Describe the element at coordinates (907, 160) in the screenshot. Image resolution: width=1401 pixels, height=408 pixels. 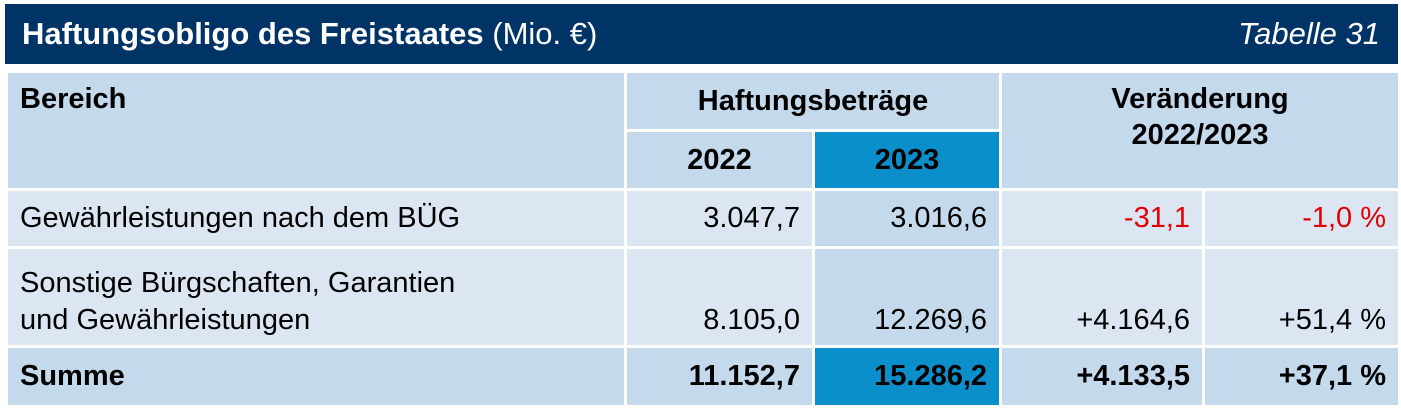
I see `header-year-2023: 2023` at that location.